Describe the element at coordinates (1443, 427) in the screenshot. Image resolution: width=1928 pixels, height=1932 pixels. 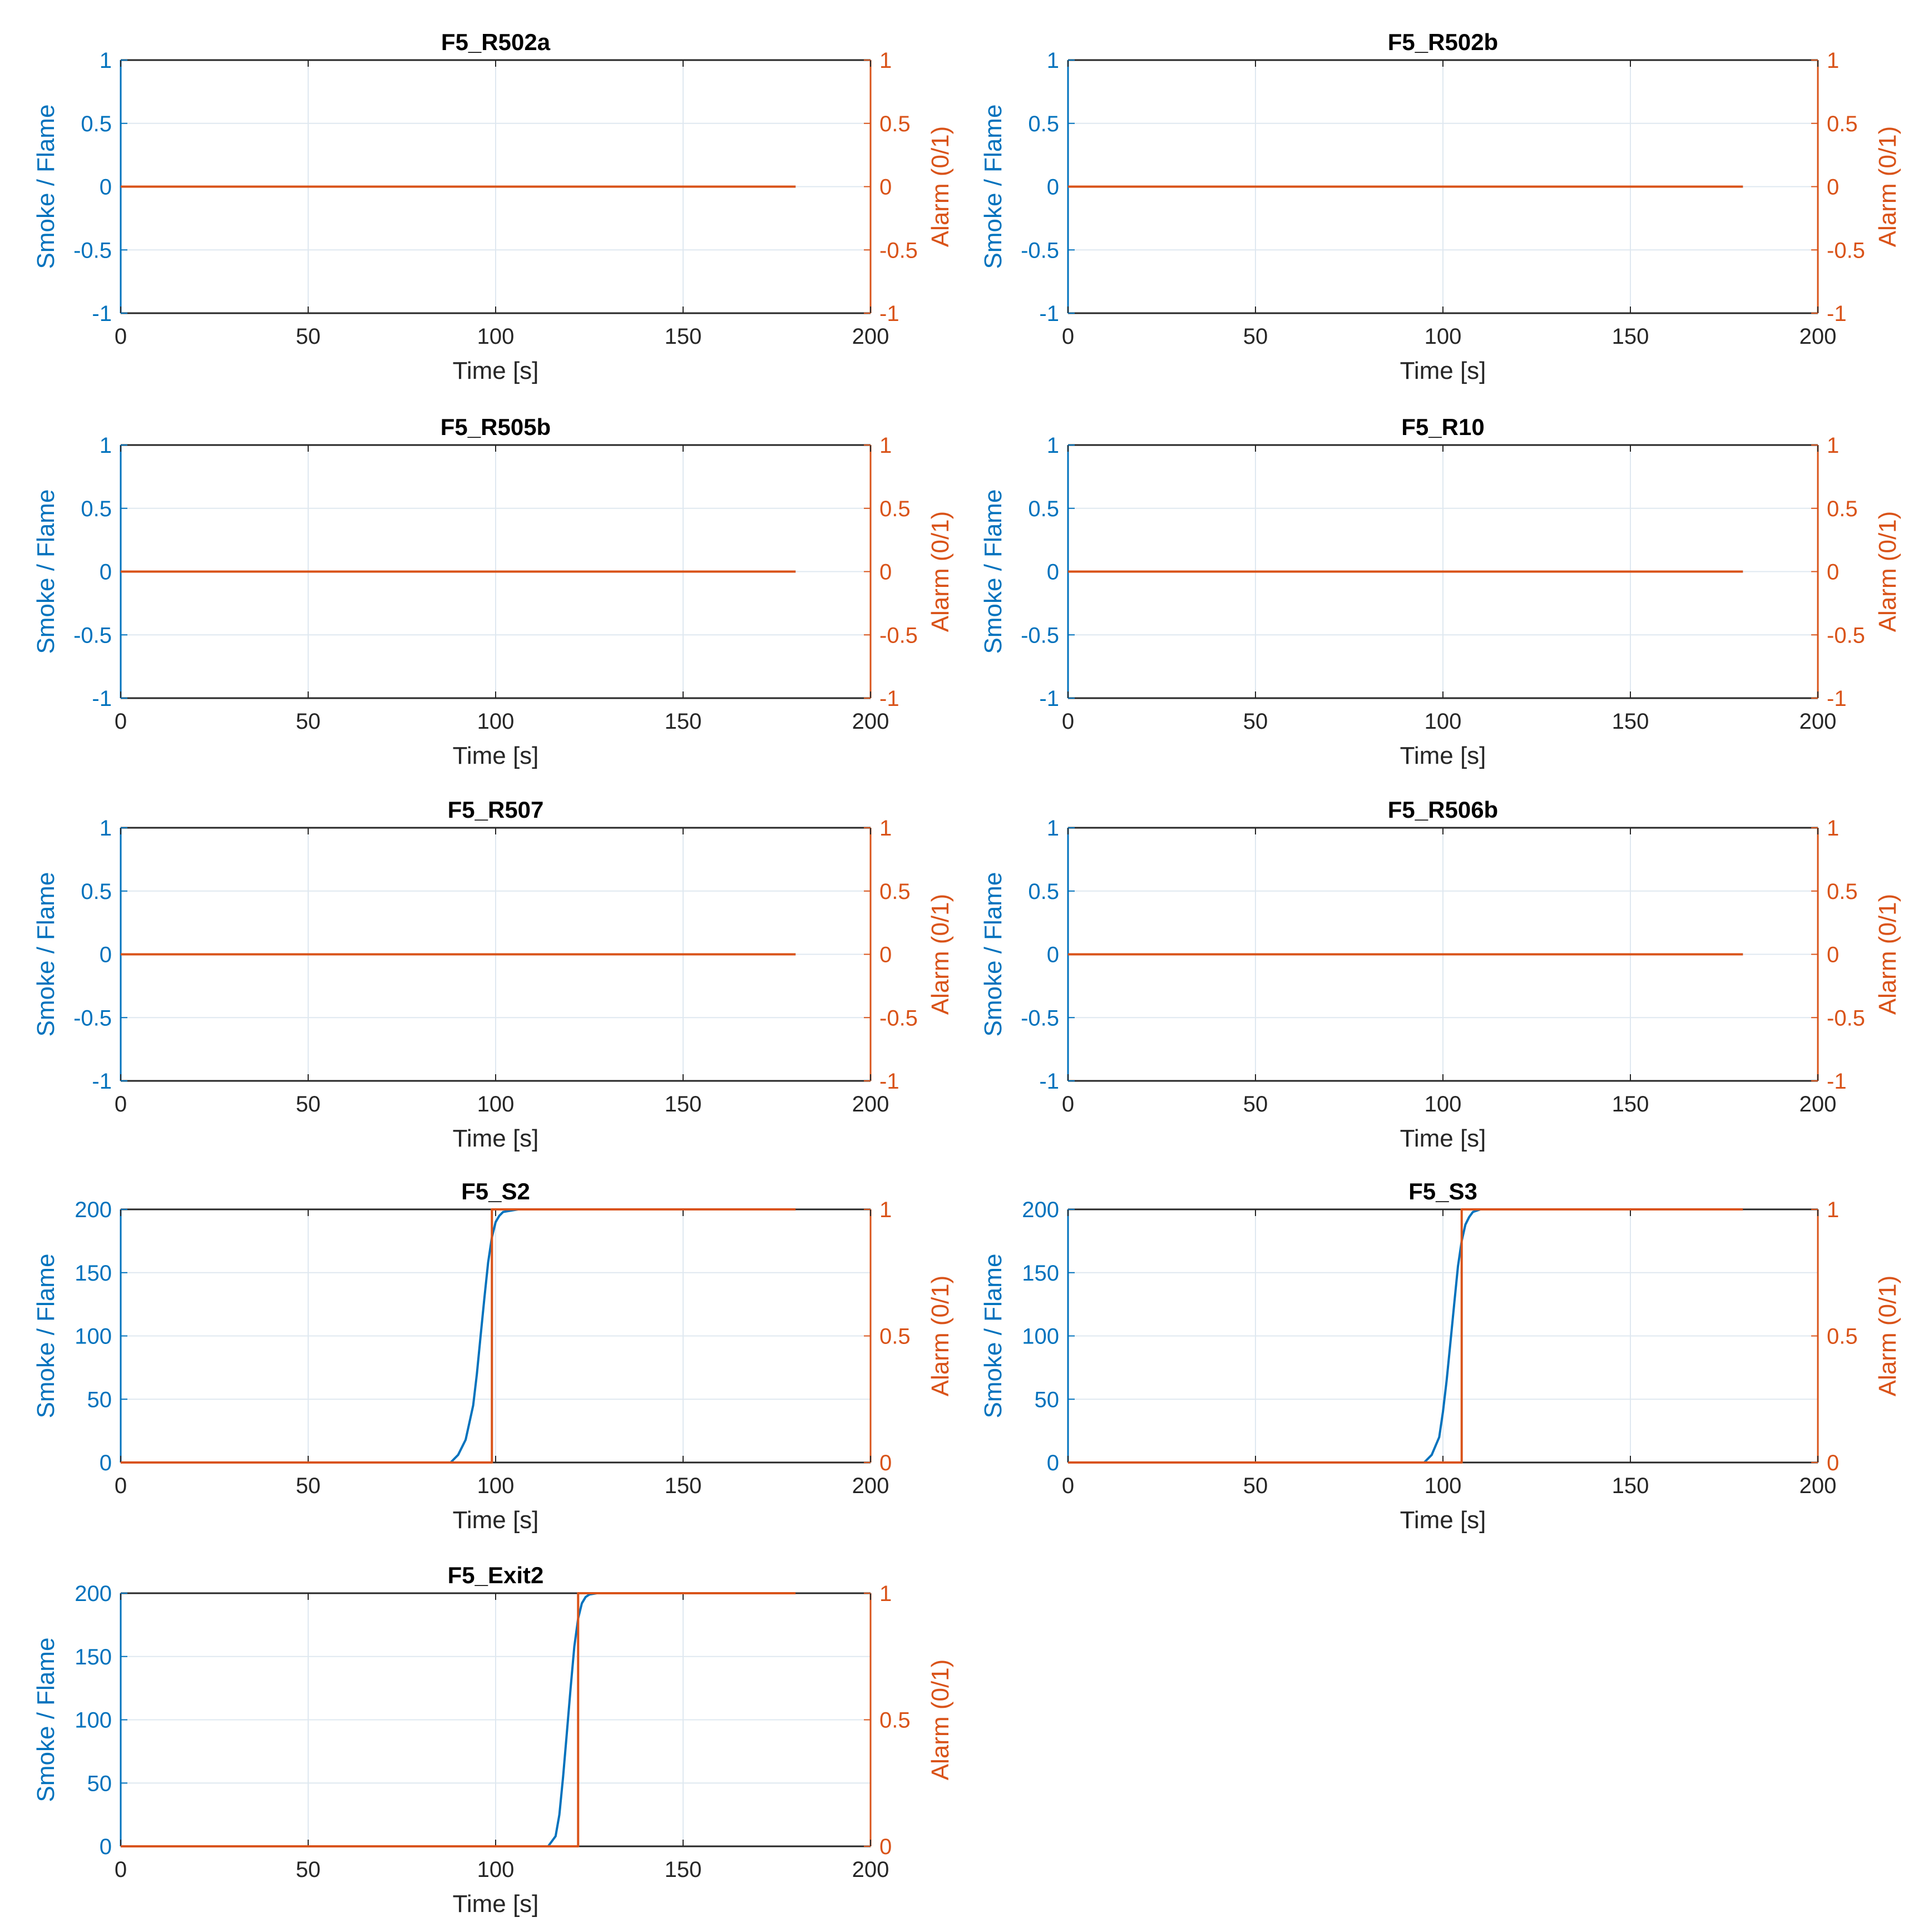
I see `subplot-title: F5_R10` at that location.